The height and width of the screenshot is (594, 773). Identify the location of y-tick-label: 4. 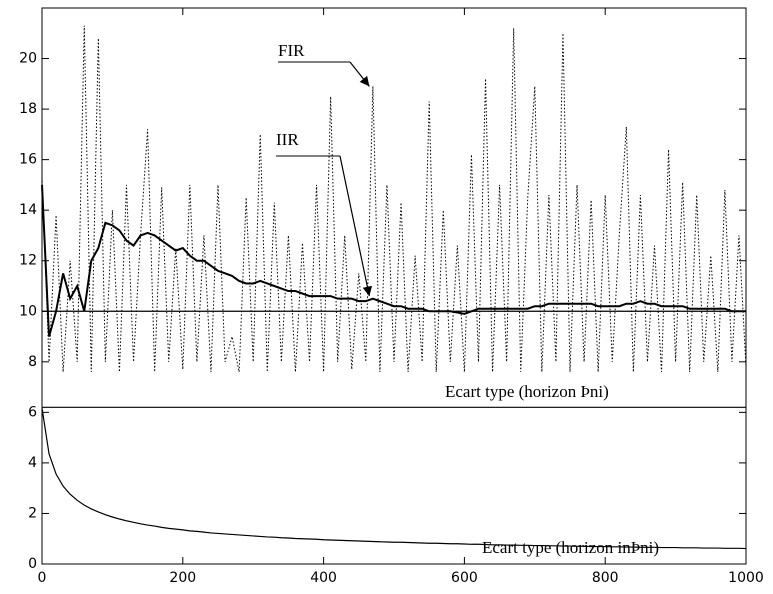
(32, 463).